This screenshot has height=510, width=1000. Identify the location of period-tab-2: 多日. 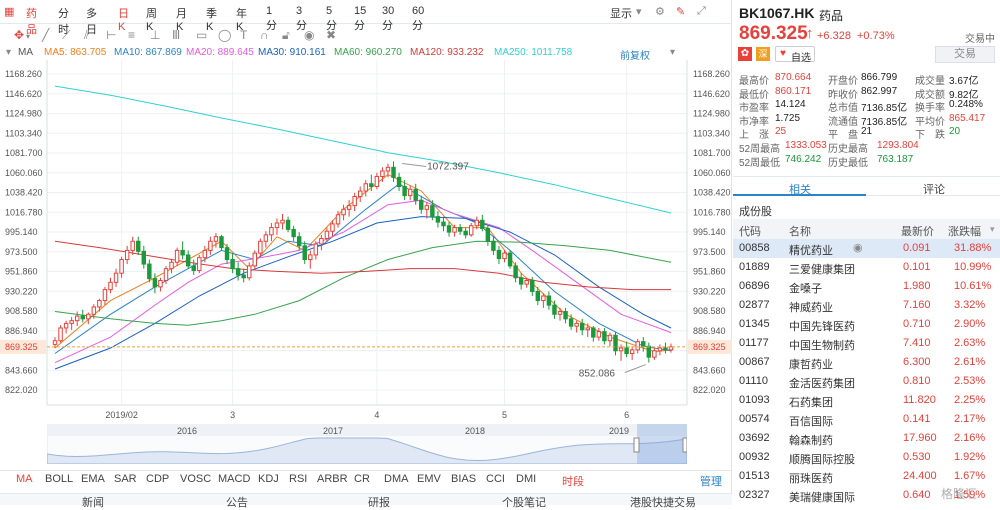
(91, 22).